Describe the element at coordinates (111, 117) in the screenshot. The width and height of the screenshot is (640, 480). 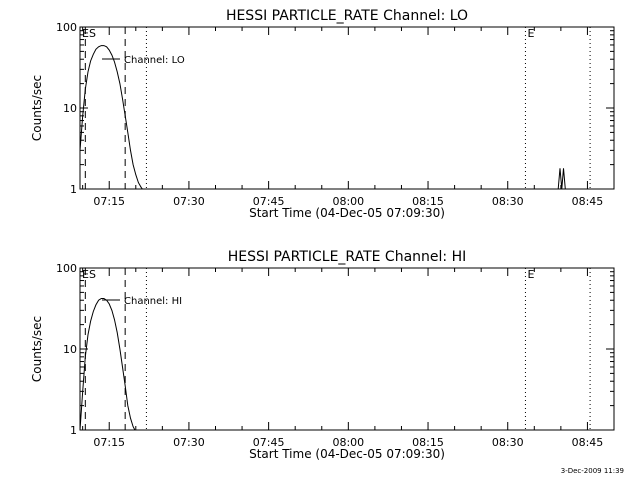
I see `series-line-lo` at that location.